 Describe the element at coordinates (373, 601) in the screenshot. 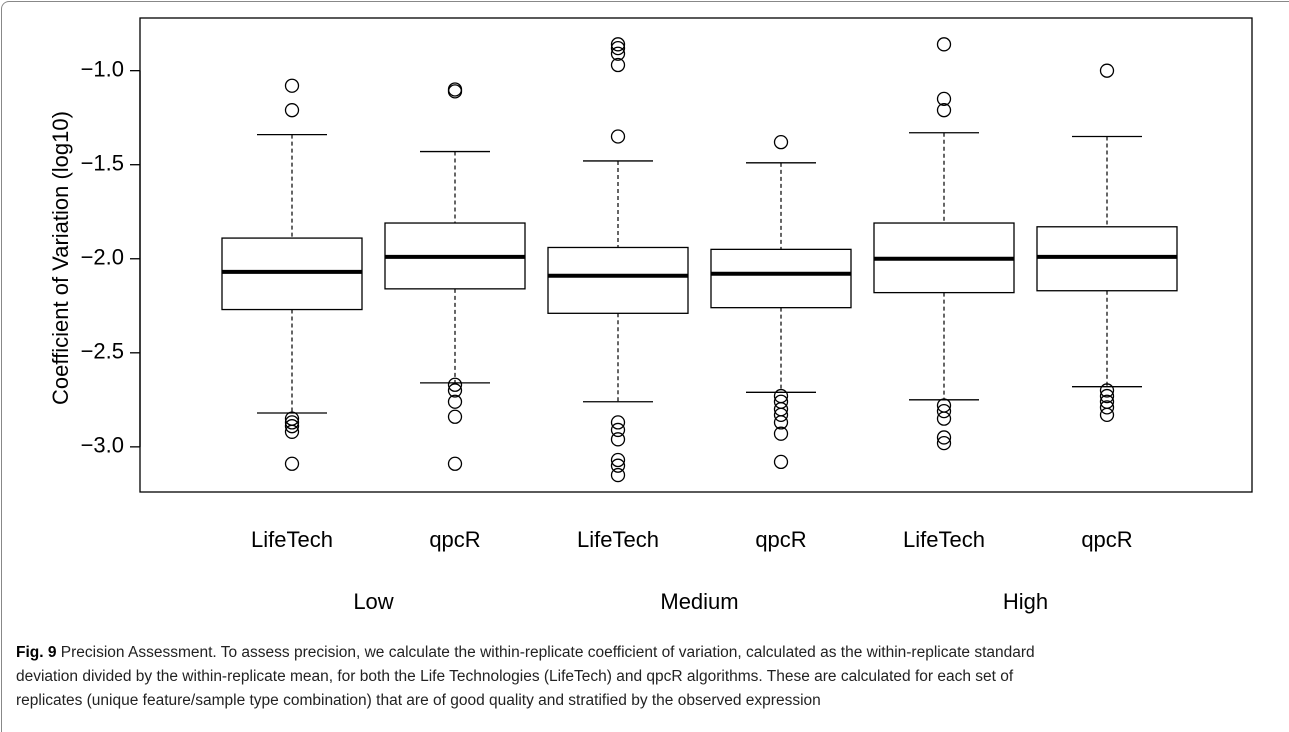

I see `group-label: Low` at that location.